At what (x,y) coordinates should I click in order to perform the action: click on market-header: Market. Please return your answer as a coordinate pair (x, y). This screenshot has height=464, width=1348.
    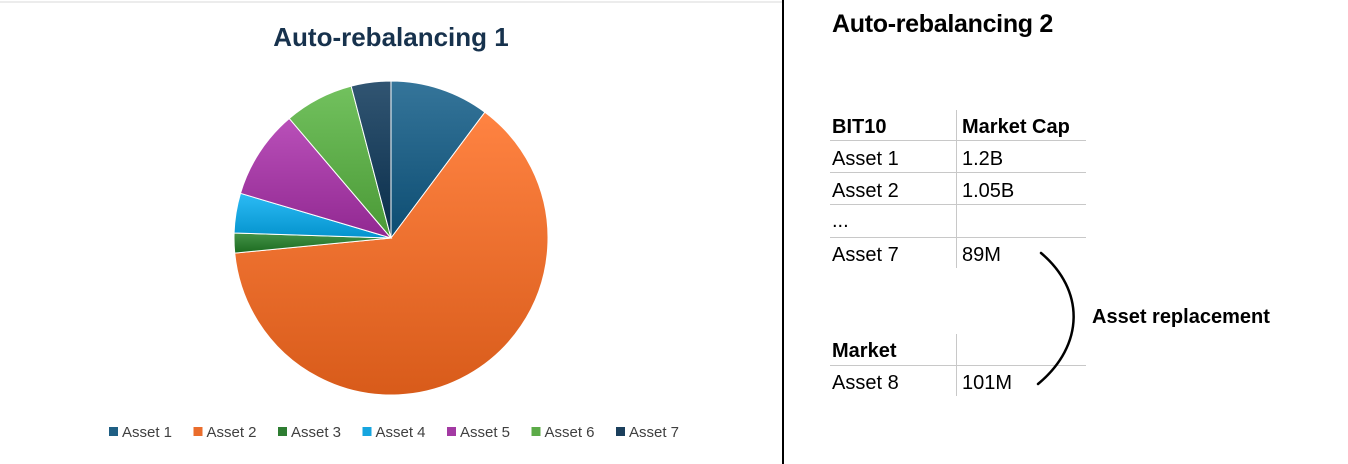
    Looking at the image, I should click on (864, 351).